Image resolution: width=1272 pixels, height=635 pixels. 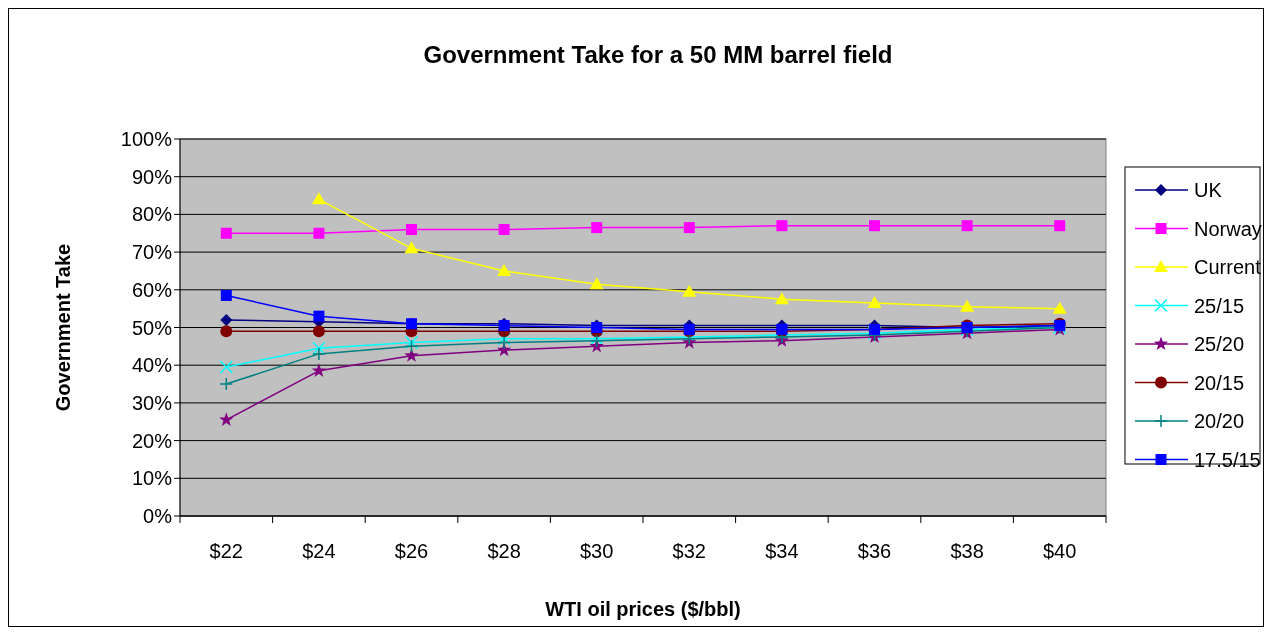 What do you see at coordinates (152, 289) in the screenshot?
I see `y-tick-label: 60%` at bounding box center [152, 289].